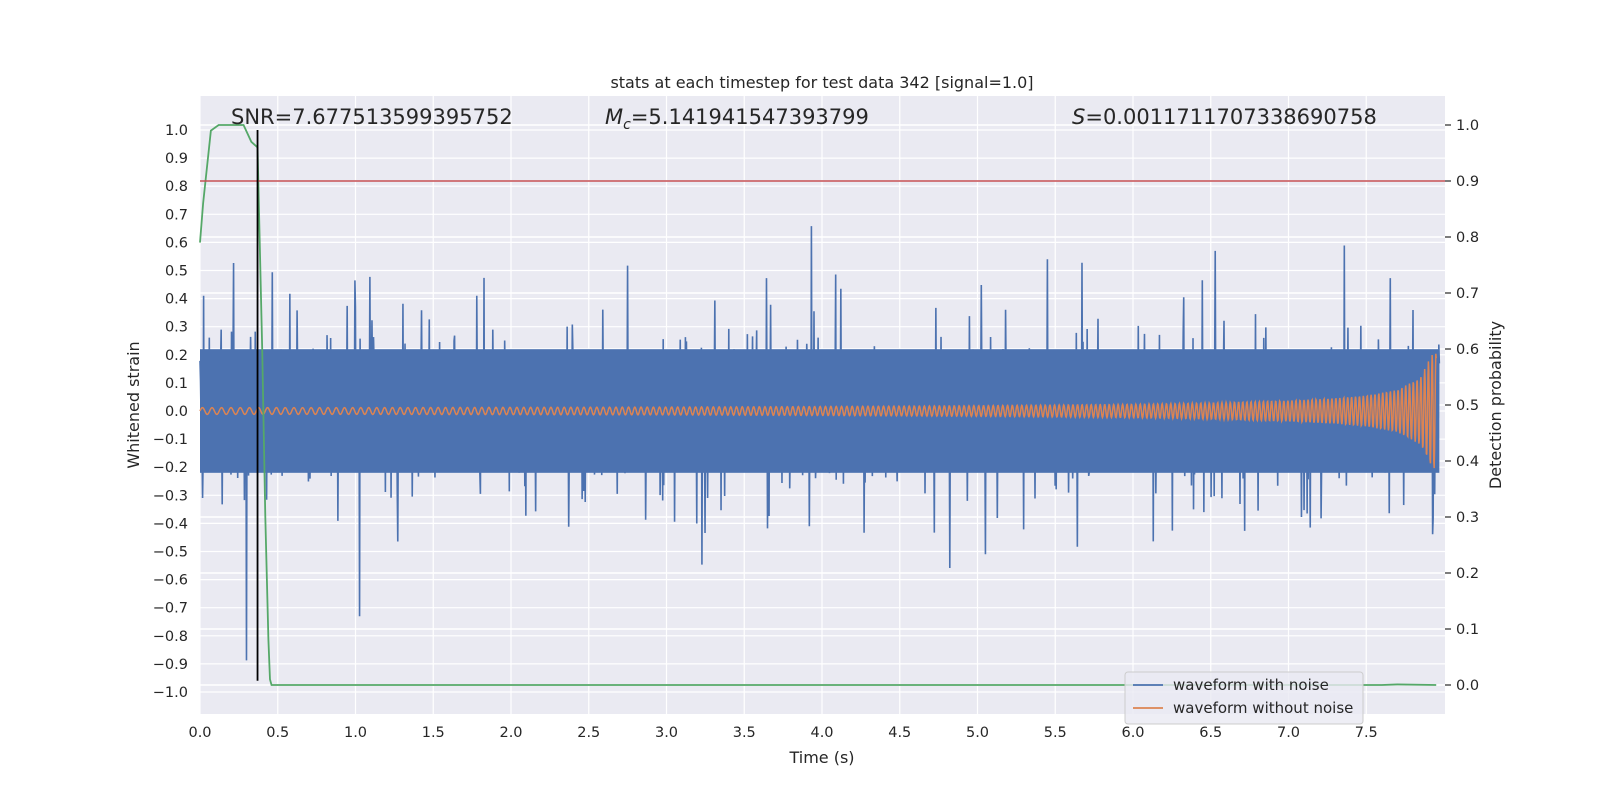 The width and height of the screenshot is (1600, 800). Describe the element at coordinates (1210, 733) in the screenshot. I see `x-tick-label: 6.5` at that location.